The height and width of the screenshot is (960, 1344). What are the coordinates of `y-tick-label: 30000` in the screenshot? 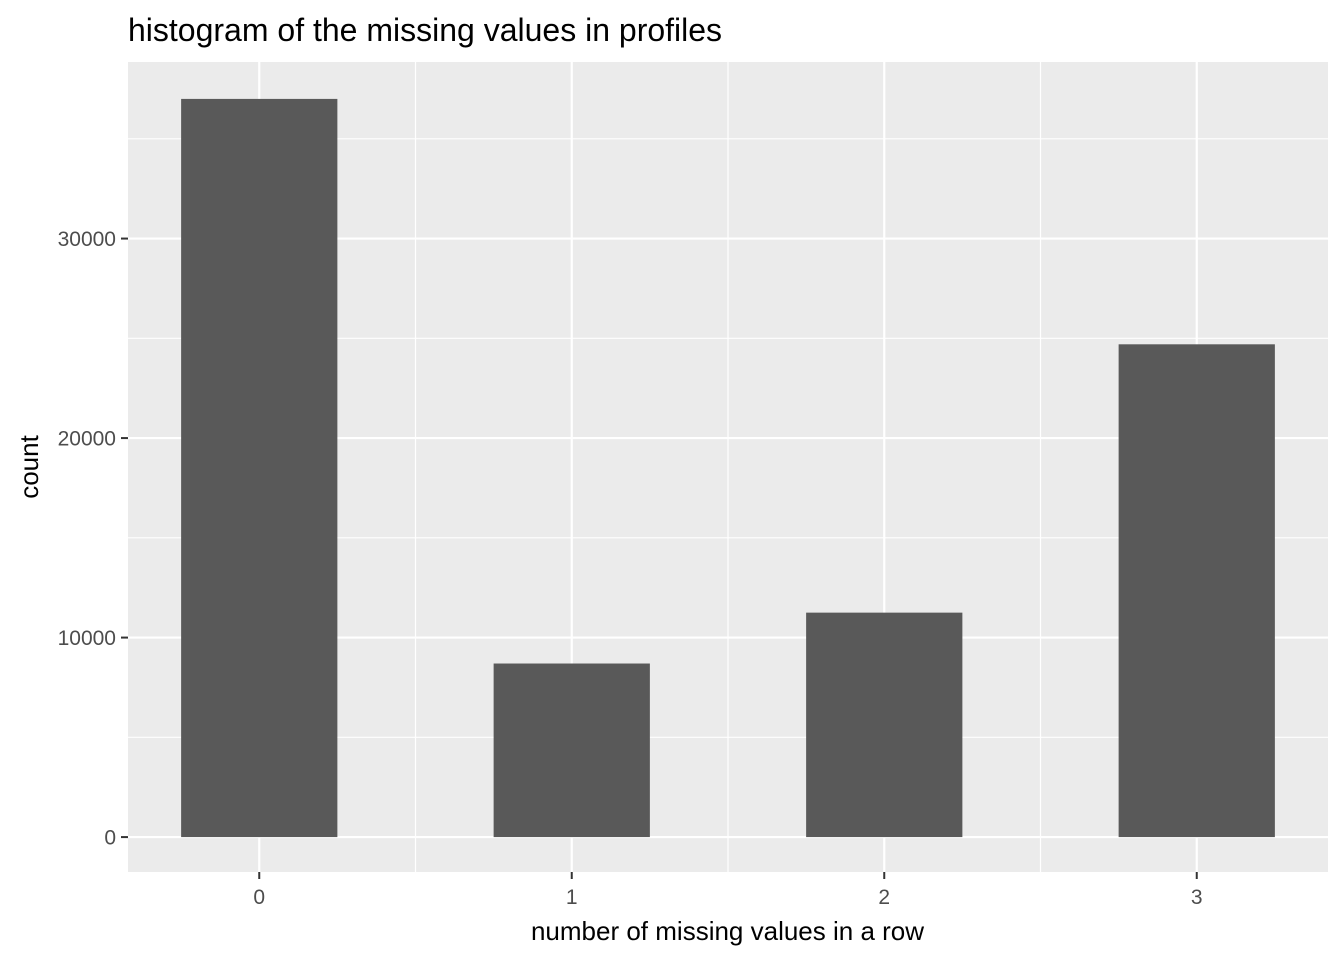 It's located at (87, 239).